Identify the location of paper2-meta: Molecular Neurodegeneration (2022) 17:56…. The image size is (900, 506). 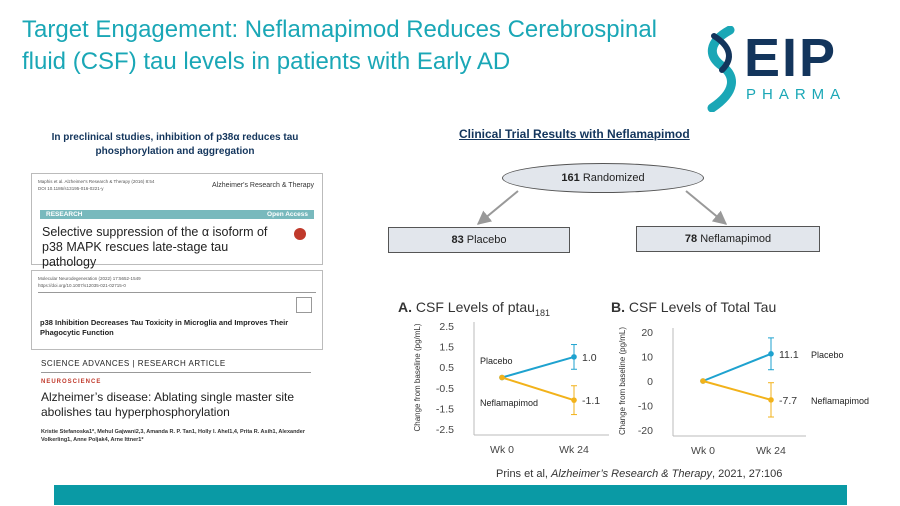
(89, 278).